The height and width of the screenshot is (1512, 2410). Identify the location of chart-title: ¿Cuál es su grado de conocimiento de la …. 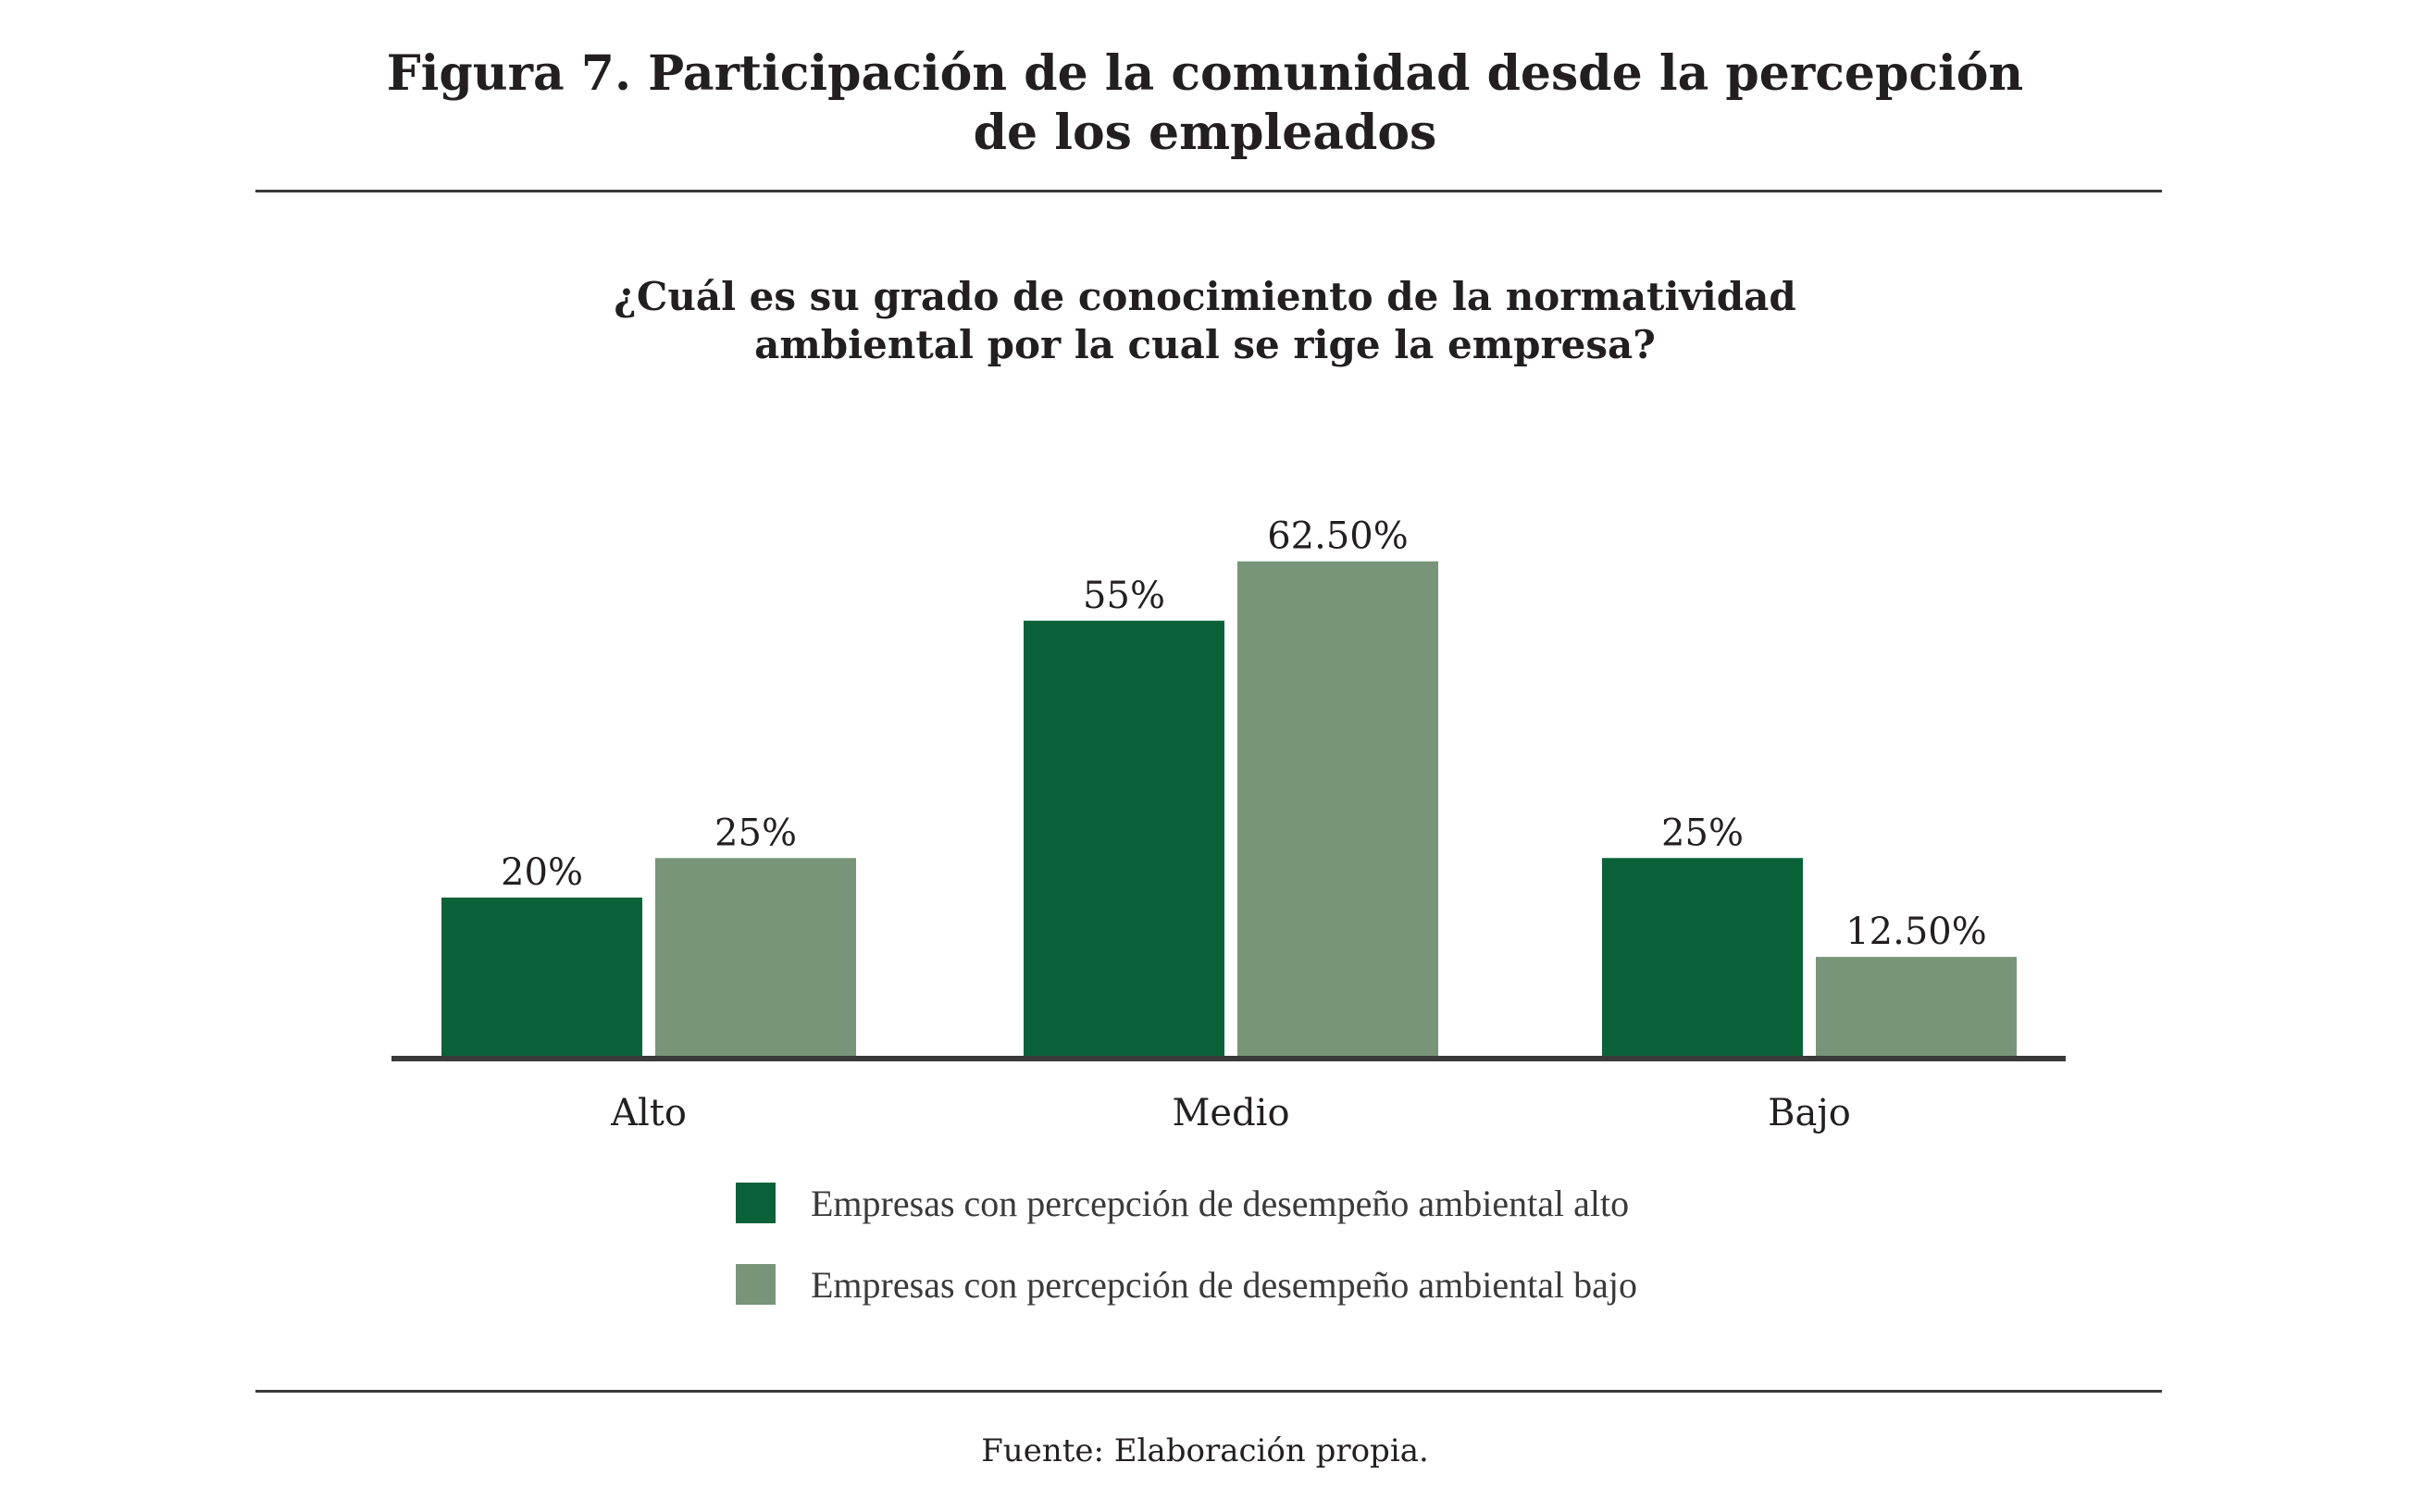
(1205, 321).